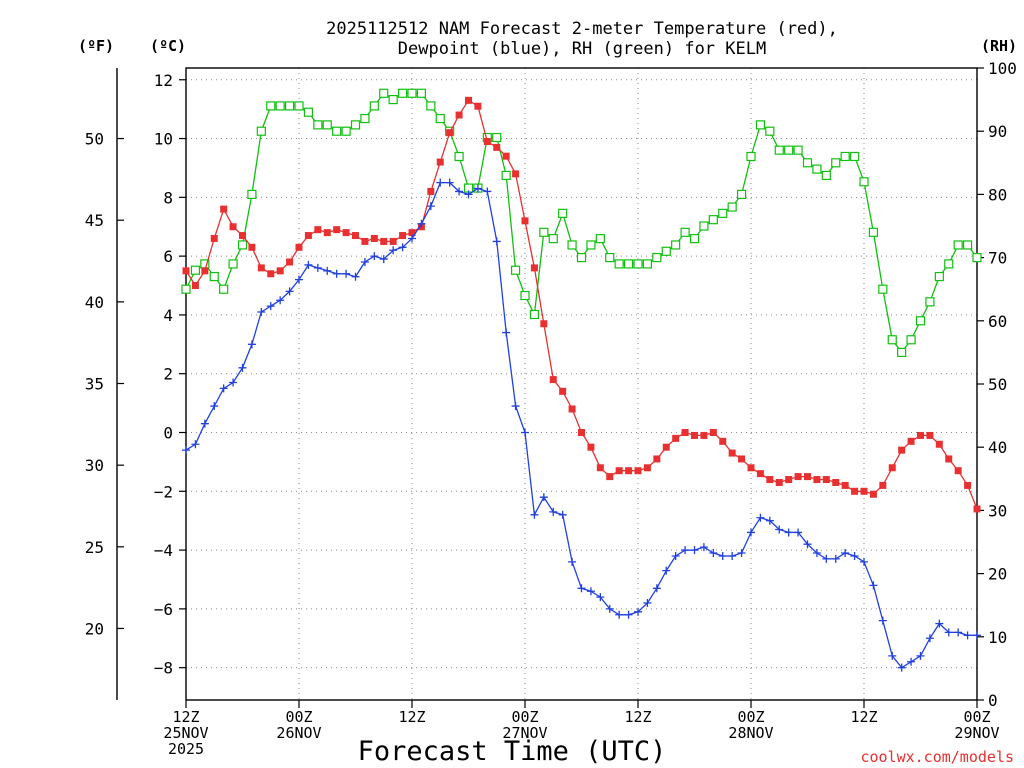  I want to click on x-tick-label: 2025, so click(186, 749).